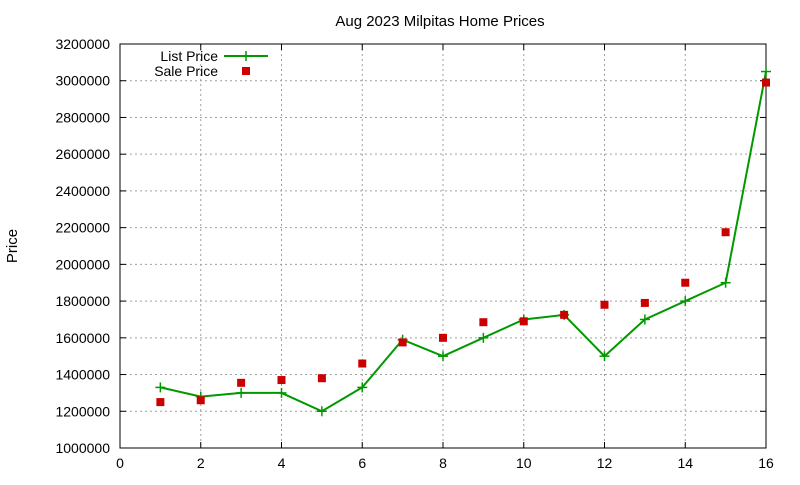 This screenshot has width=800, height=485. I want to click on x-tick-label: 0, so click(120, 463).